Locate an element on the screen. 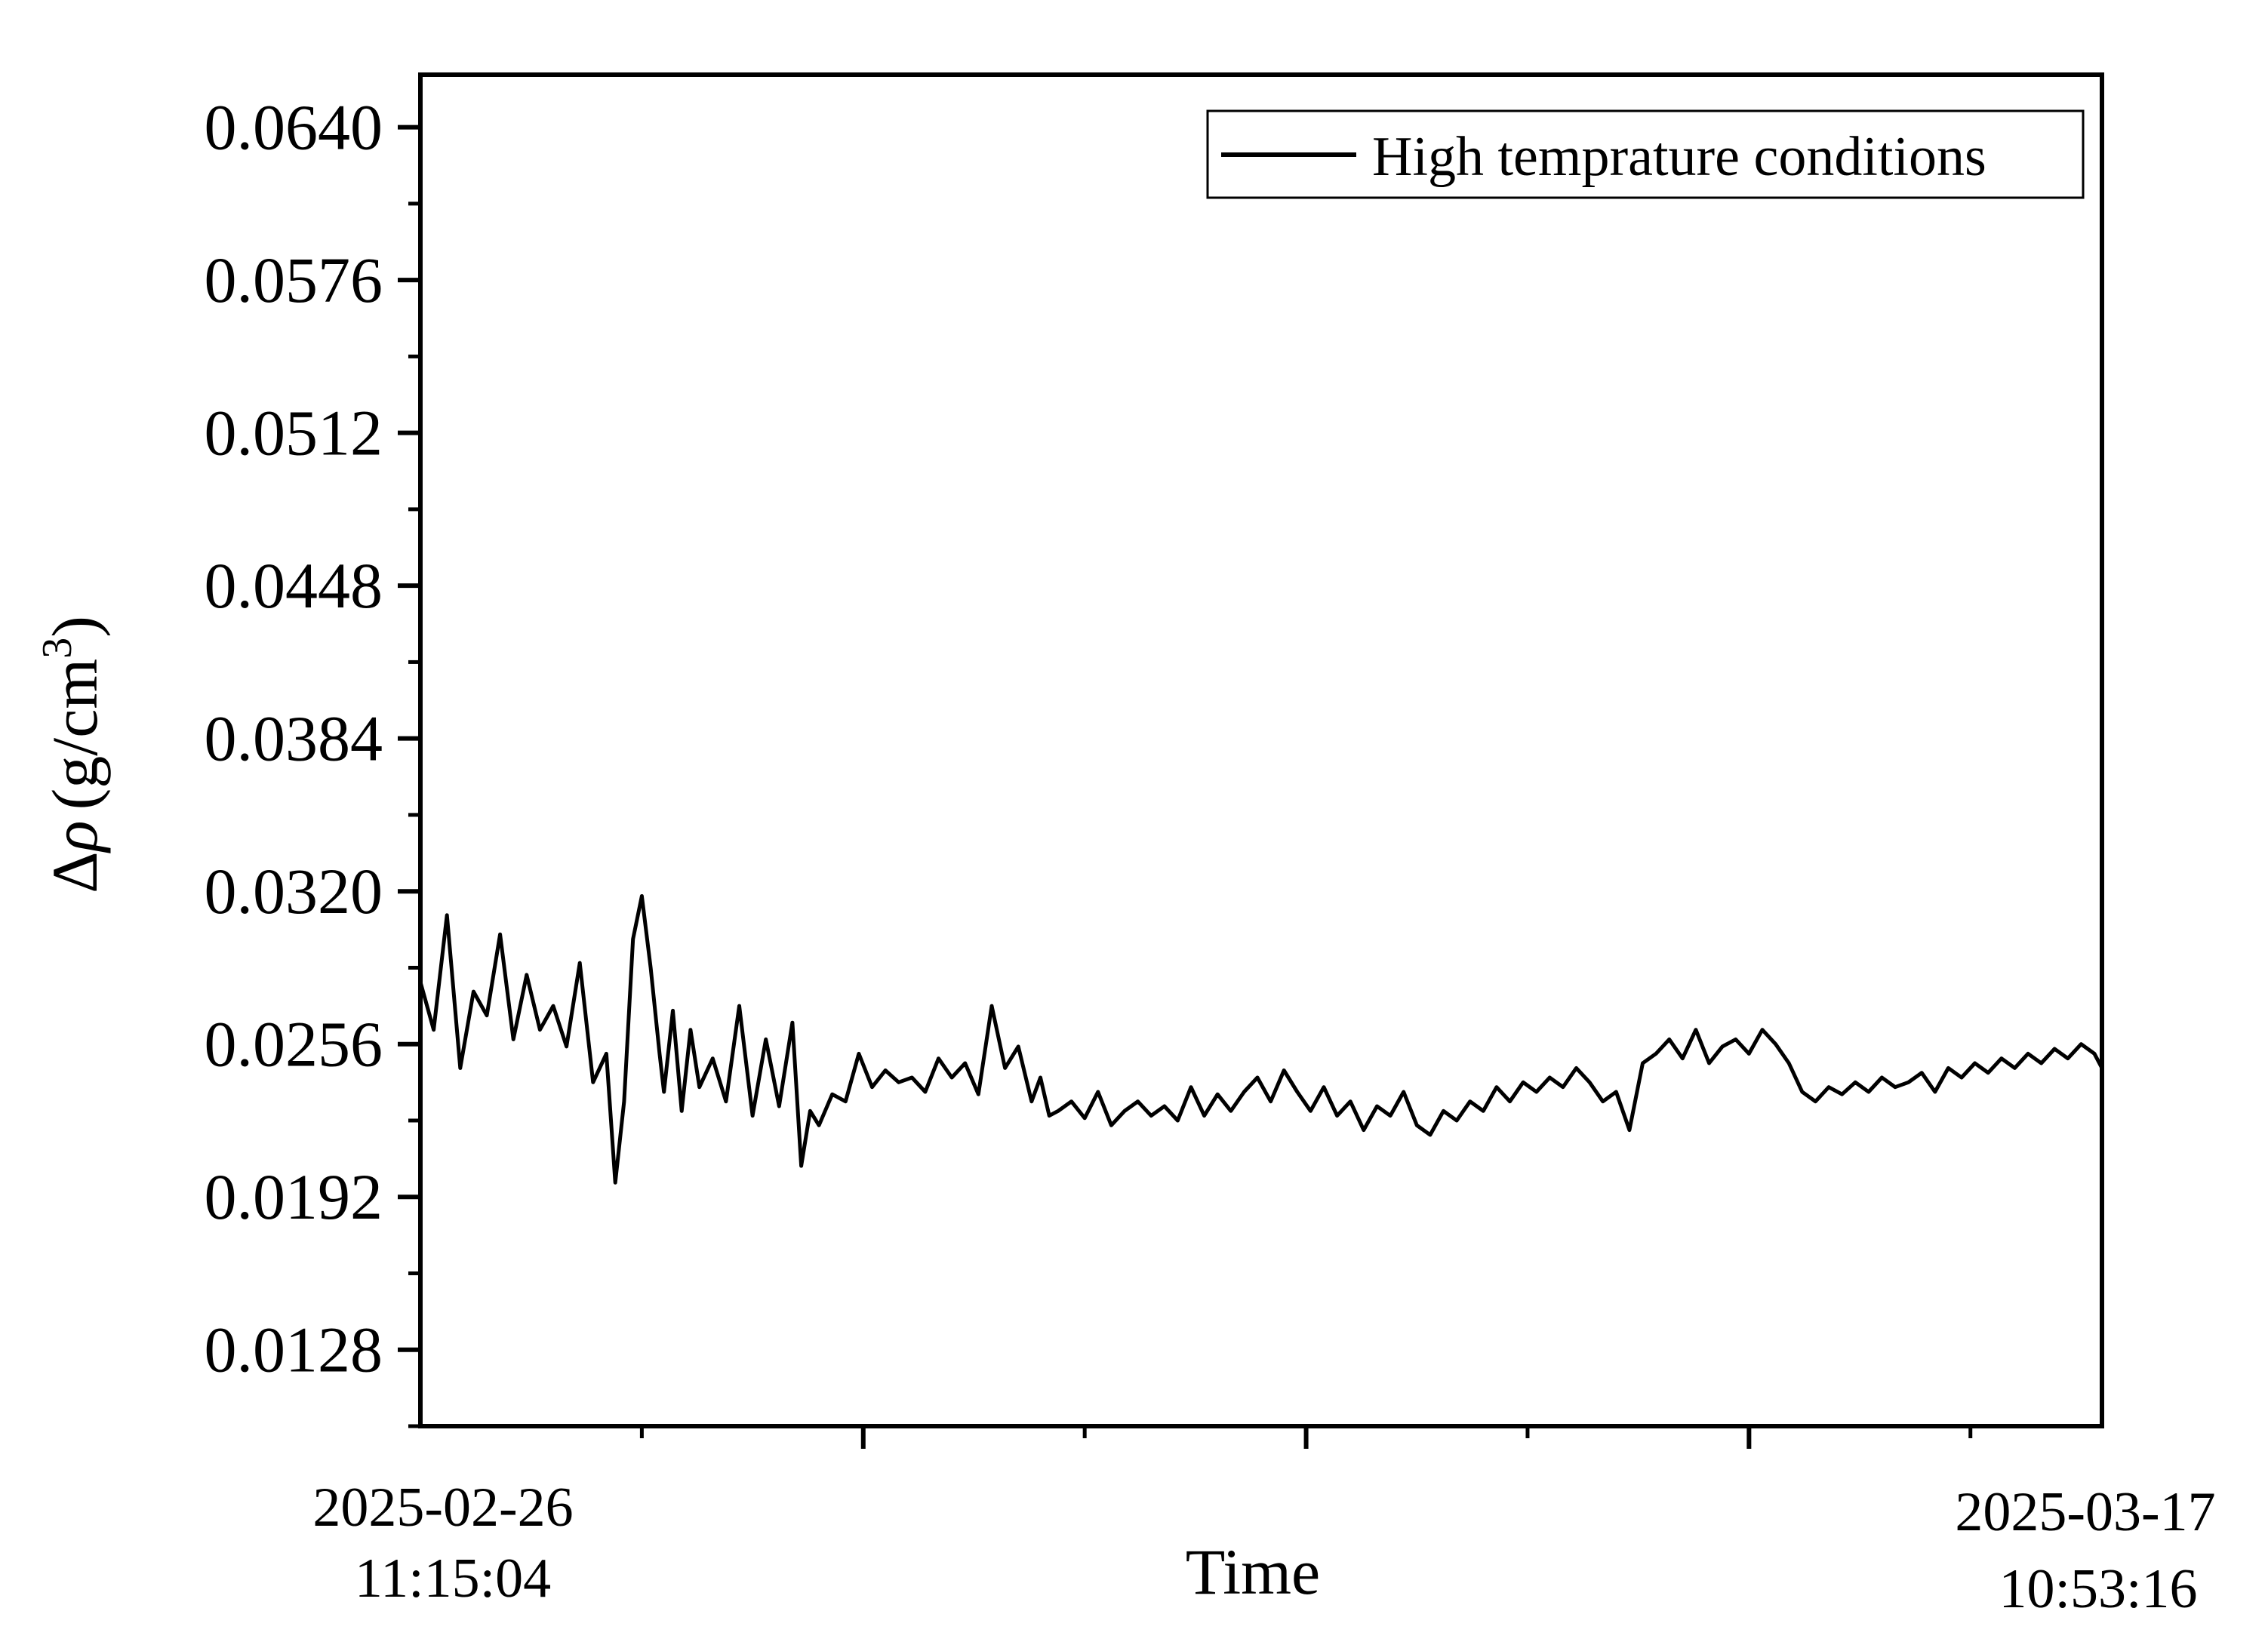 This screenshot has width=2268, height=1648. y-tick-label: 0.0384 is located at coordinates (294, 739).